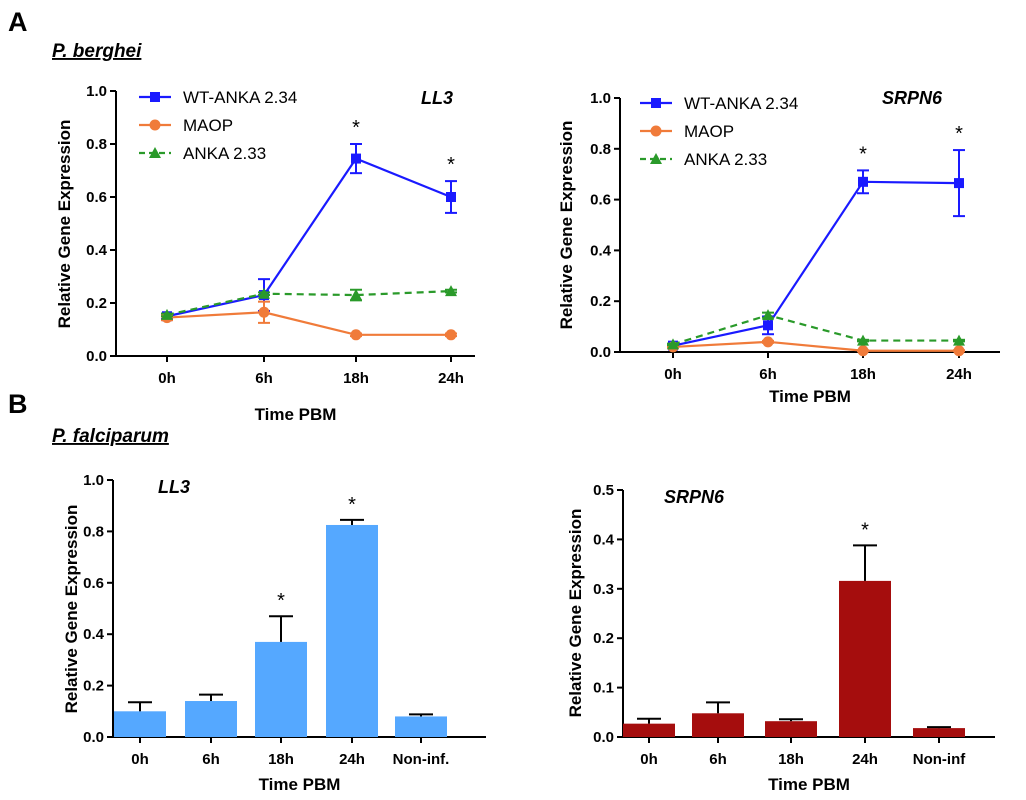  What do you see at coordinates (741, 103) in the screenshot?
I see `legend-label: WT-ANKA 2.34` at bounding box center [741, 103].